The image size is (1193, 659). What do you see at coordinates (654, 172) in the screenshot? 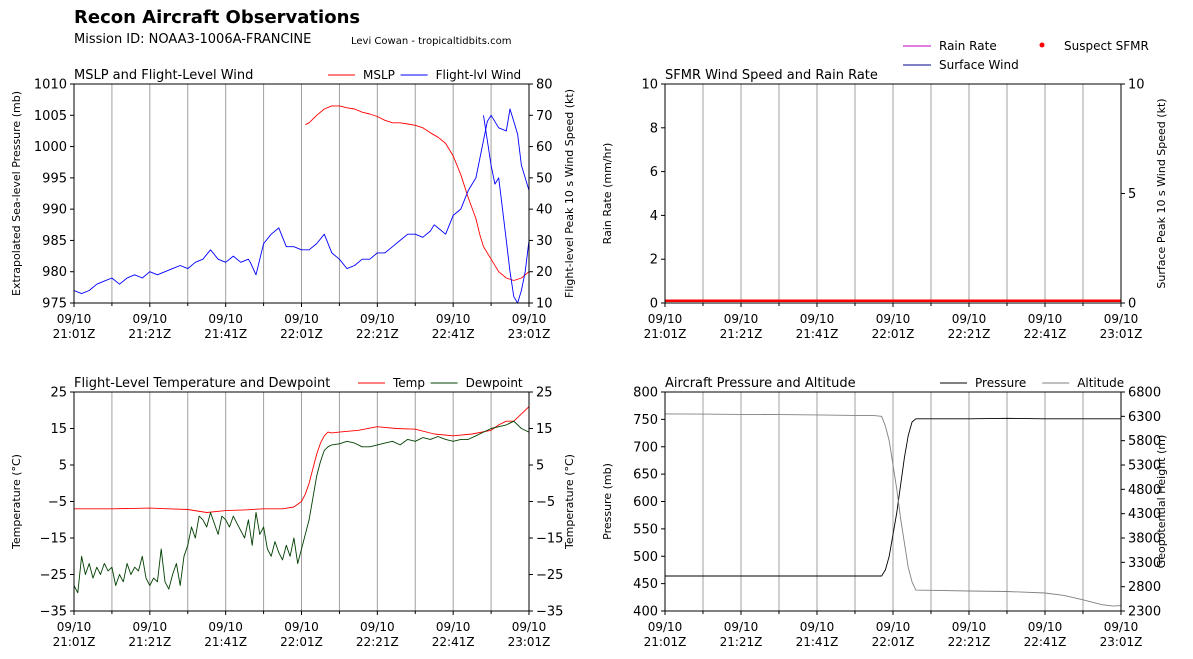
I see `y-tick-label: 6` at bounding box center [654, 172].